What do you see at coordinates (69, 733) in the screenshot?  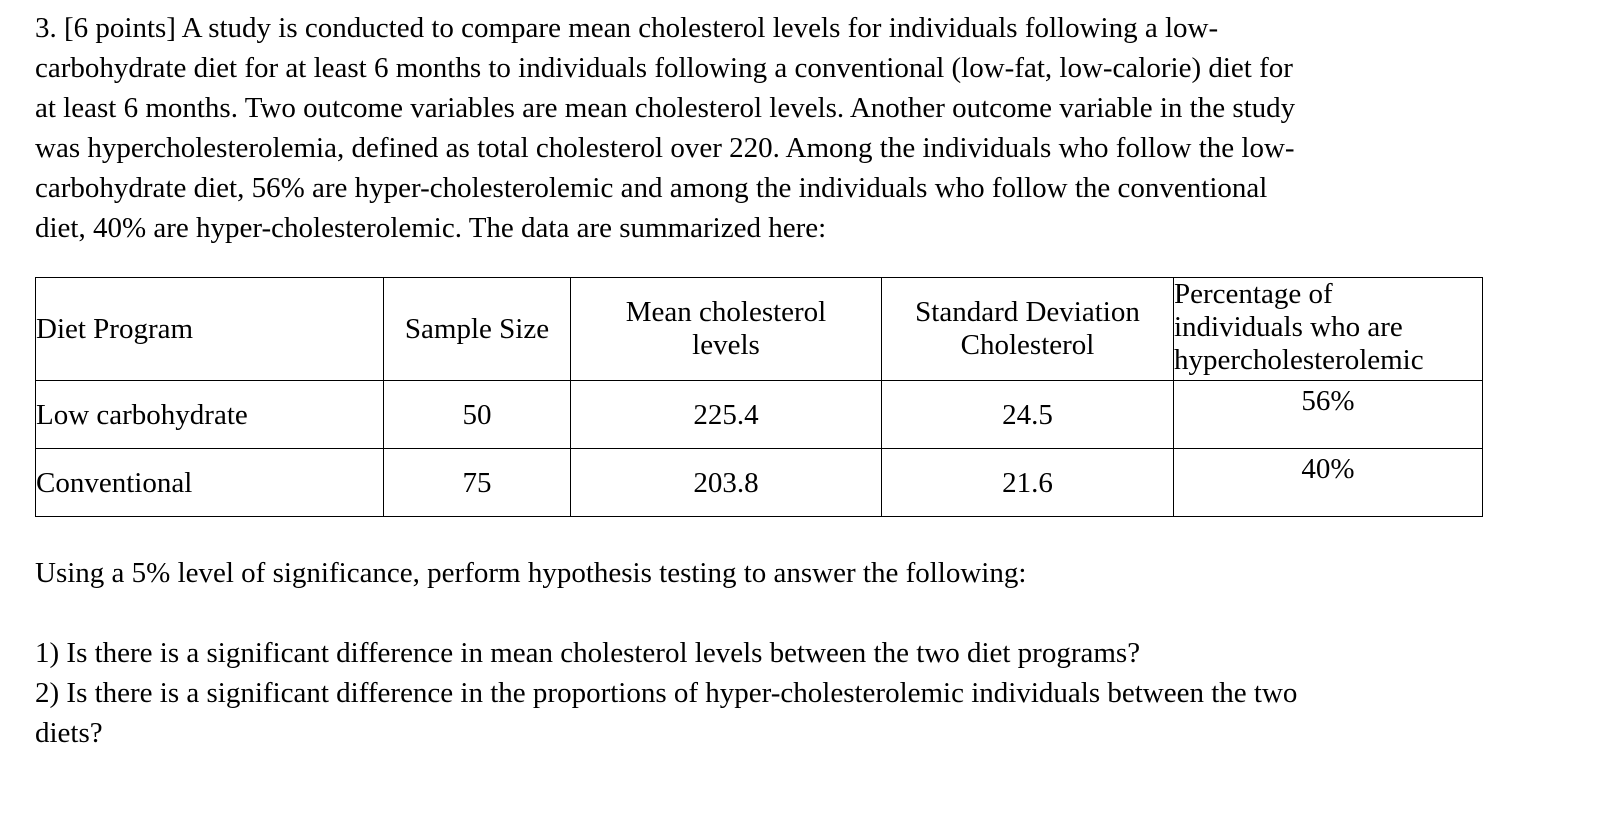 I see `question-2-line-2: diets?` at bounding box center [69, 733].